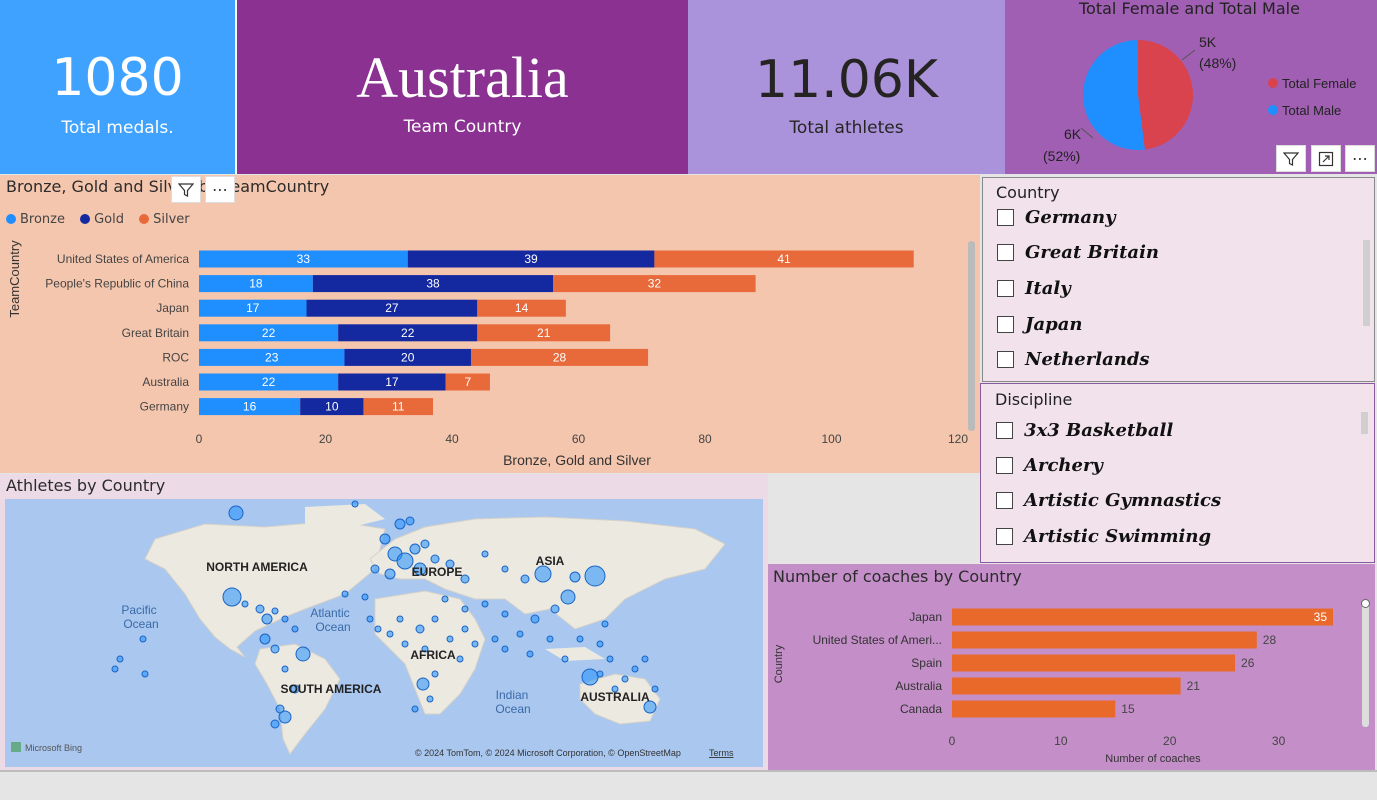  What do you see at coordinates (462, 87) in the screenshot?
I see `team-country-card: Australia Team Country` at bounding box center [462, 87].